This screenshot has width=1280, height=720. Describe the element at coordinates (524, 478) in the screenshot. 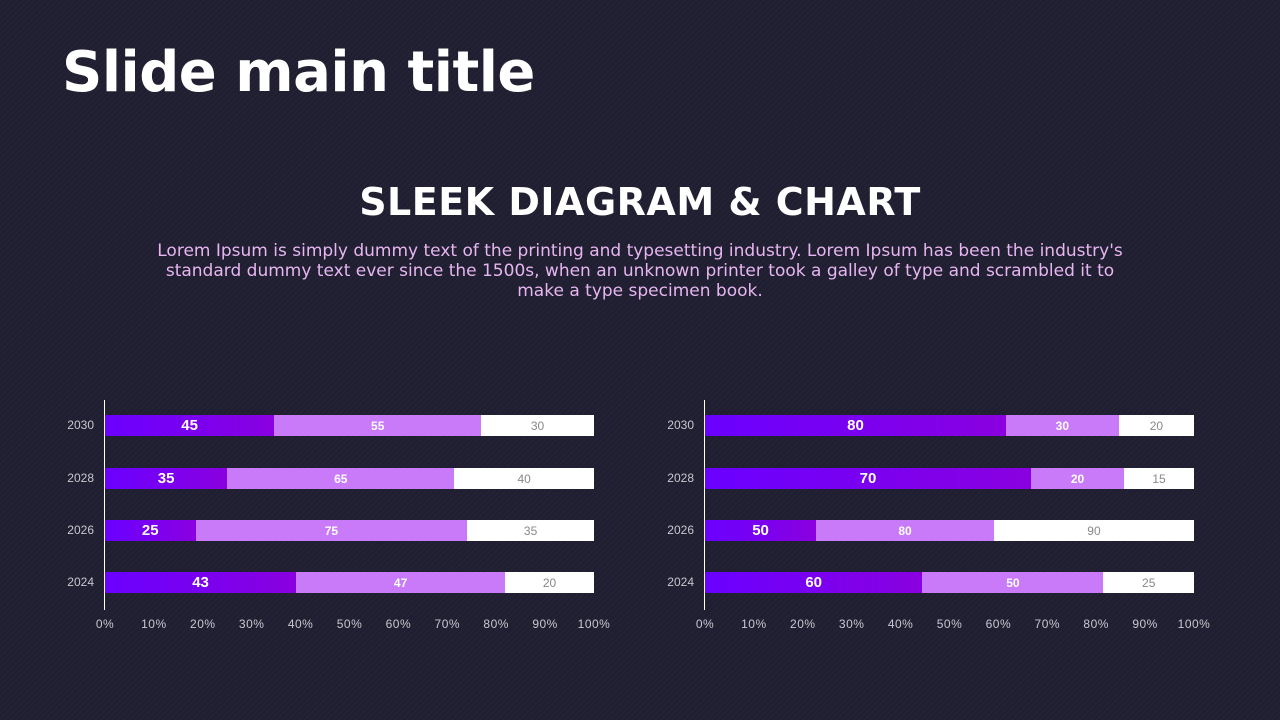

I see `bar-segment: 40` at that location.